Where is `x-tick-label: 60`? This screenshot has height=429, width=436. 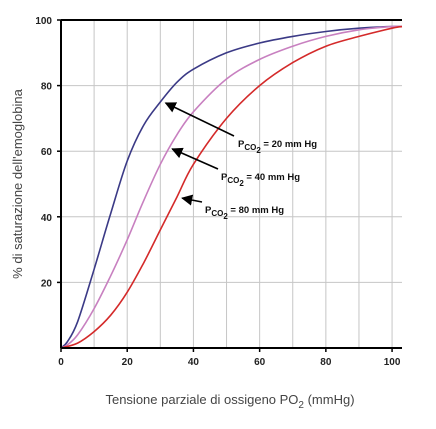 x-tick-label: 60 is located at coordinates (260, 362).